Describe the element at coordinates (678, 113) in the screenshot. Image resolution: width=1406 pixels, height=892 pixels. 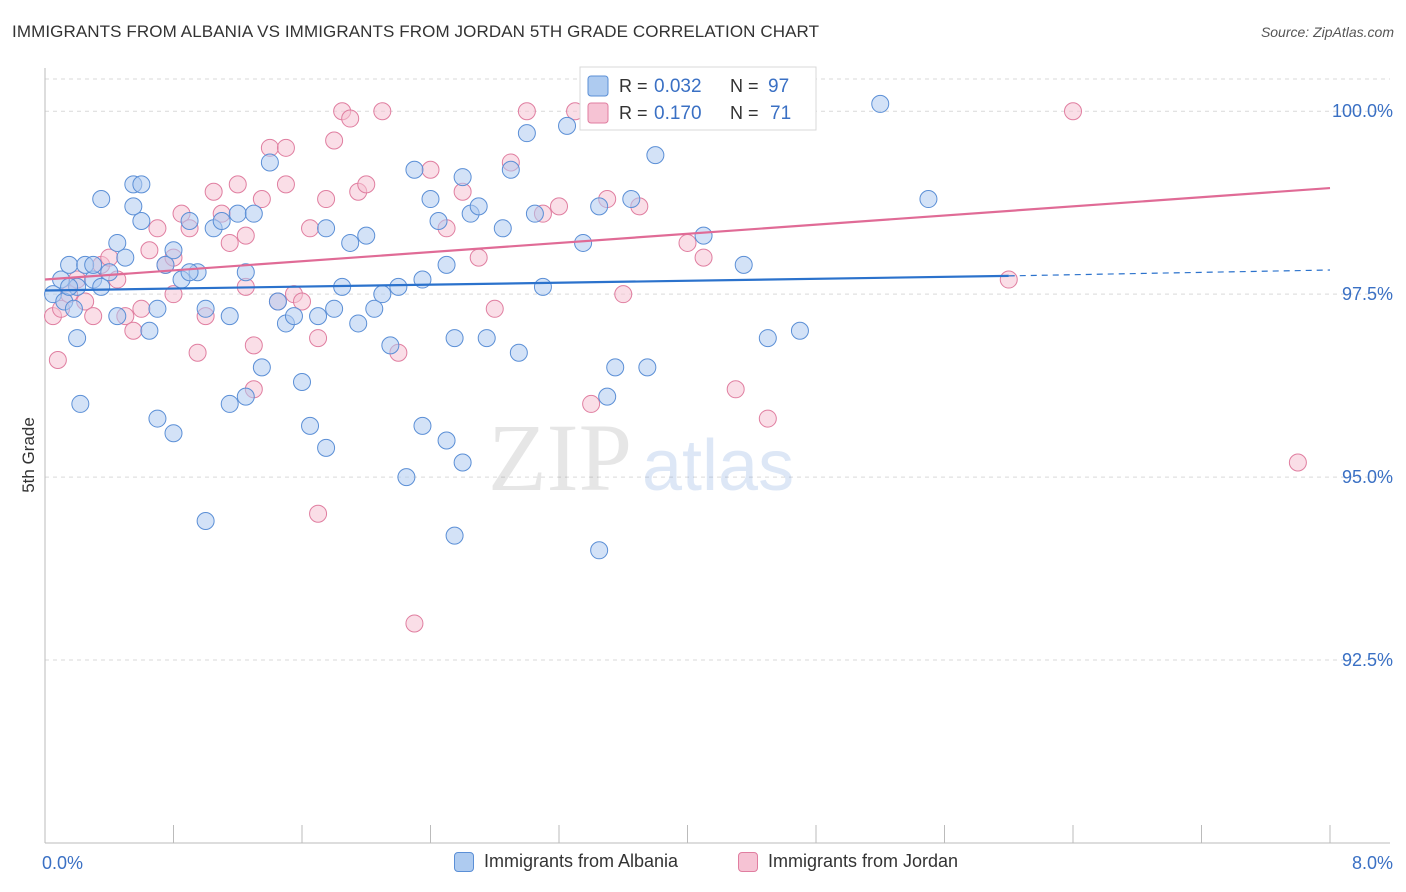
I see `legend-r-value-jordan: 0.170` at that location.